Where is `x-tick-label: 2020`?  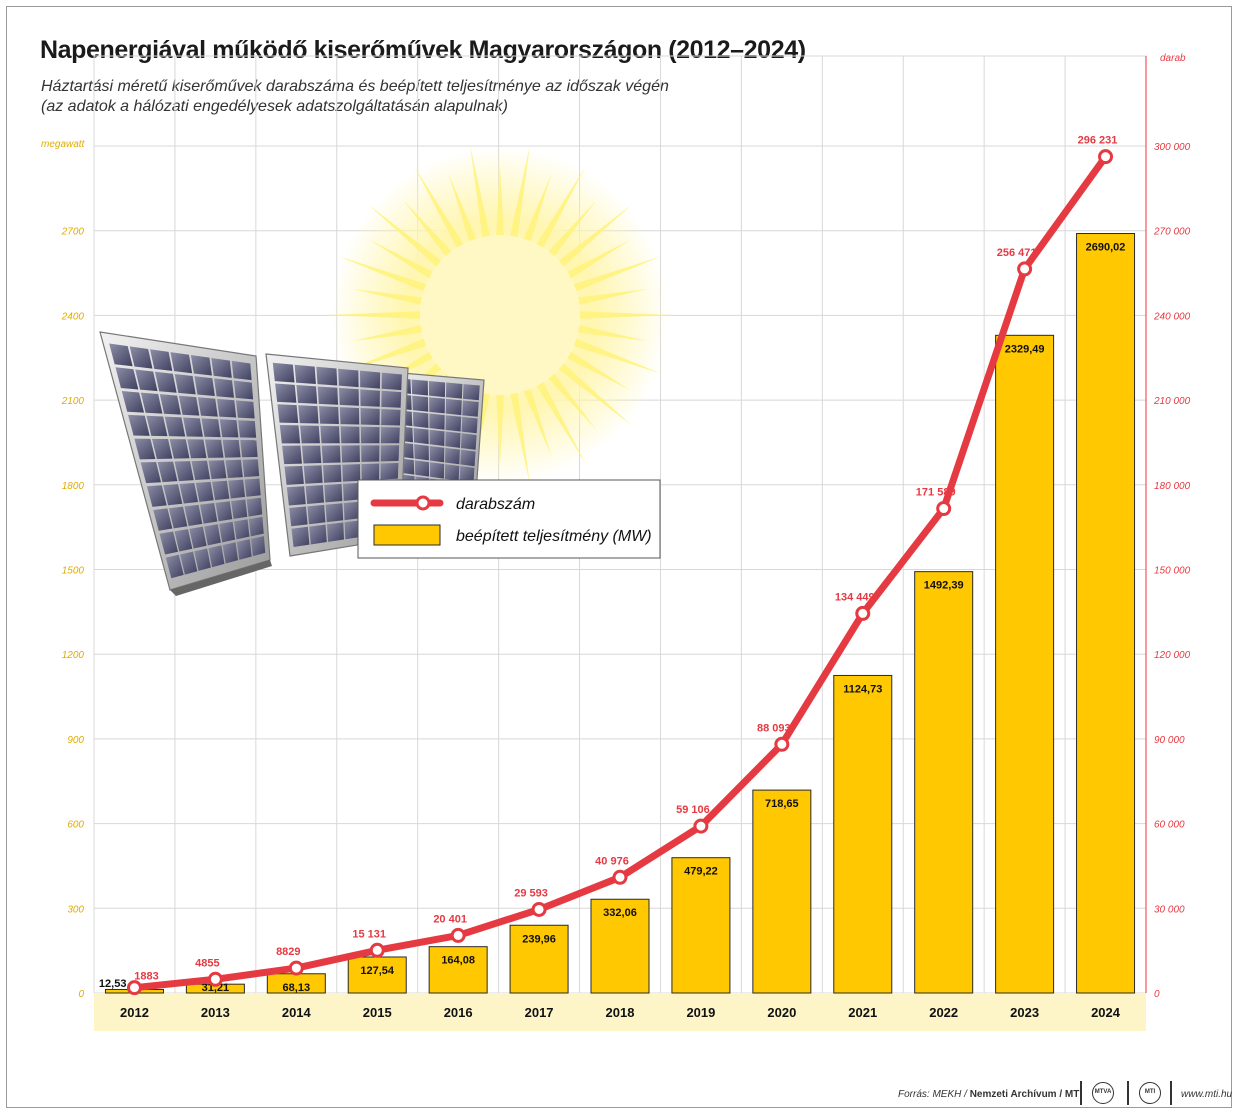 x-tick-label: 2020 is located at coordinates (781, 1012).